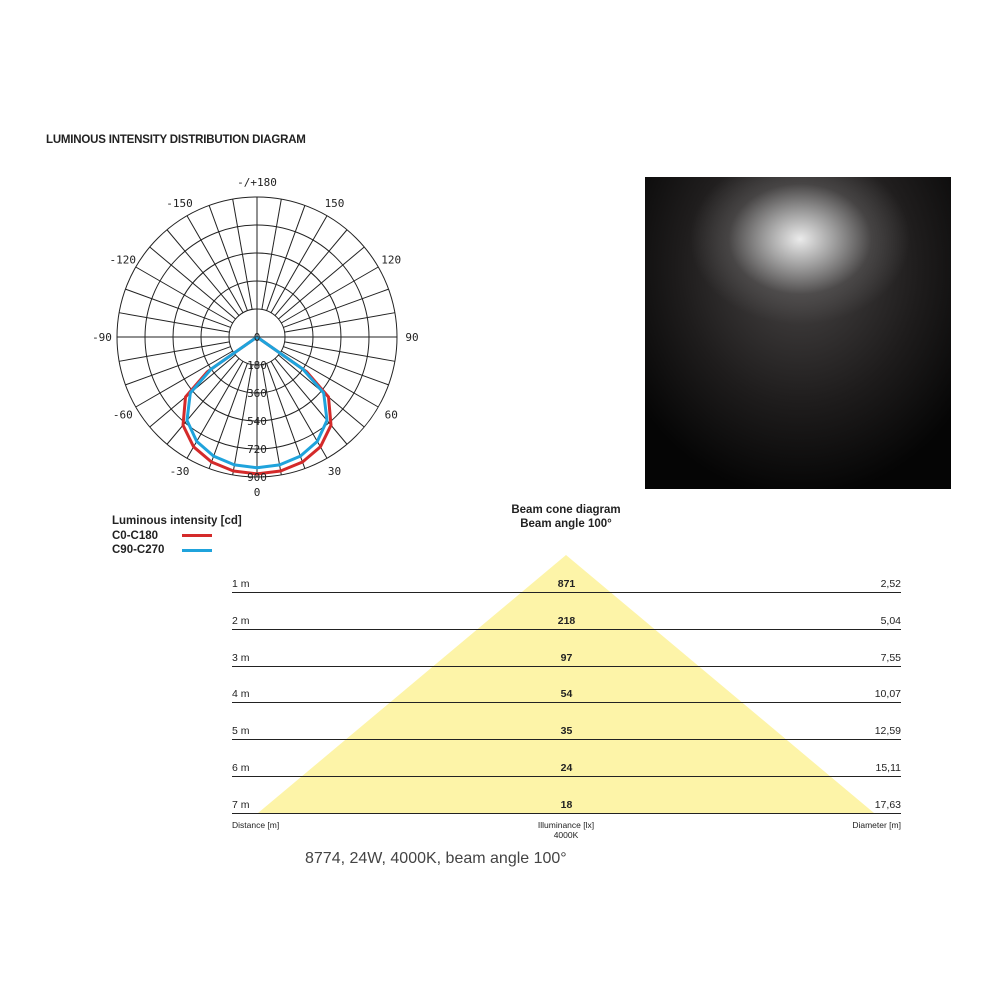 This screenshot has height=1000, width=1000. I want to click on angle-label: 0, so click(257, 492).